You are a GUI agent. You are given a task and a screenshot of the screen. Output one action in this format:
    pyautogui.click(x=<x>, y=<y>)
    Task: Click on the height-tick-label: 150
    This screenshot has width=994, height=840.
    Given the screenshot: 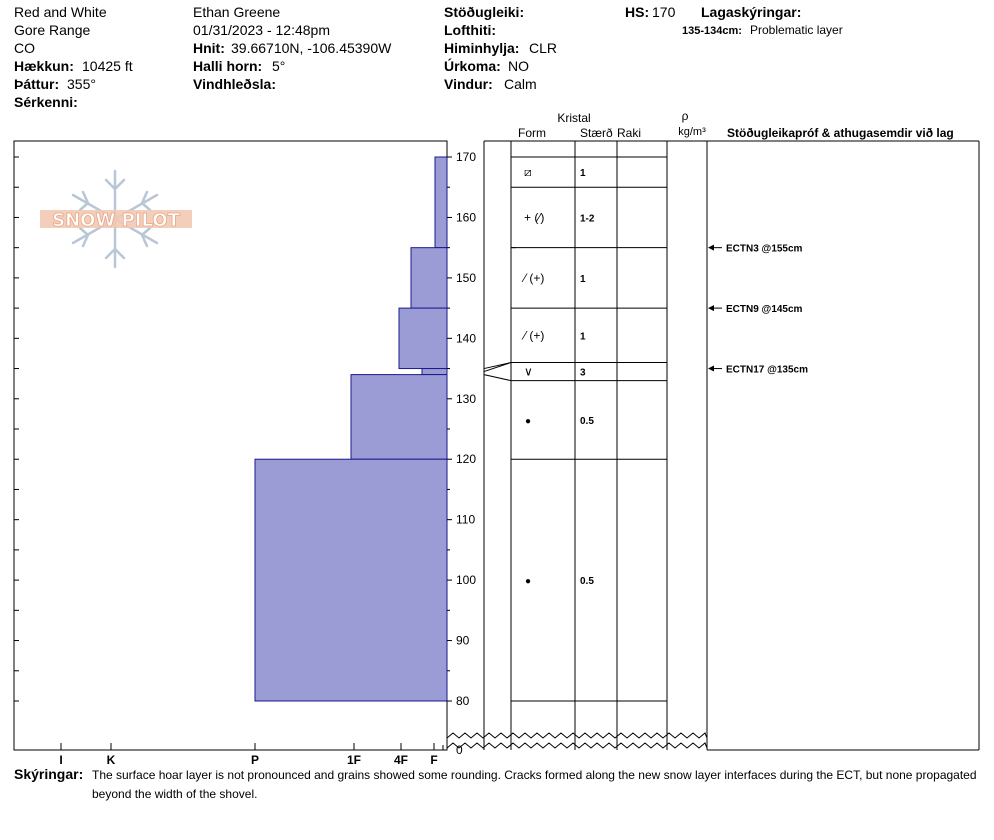 What is the action you would take?
    pyautogui.click(x=466, y=278)
    